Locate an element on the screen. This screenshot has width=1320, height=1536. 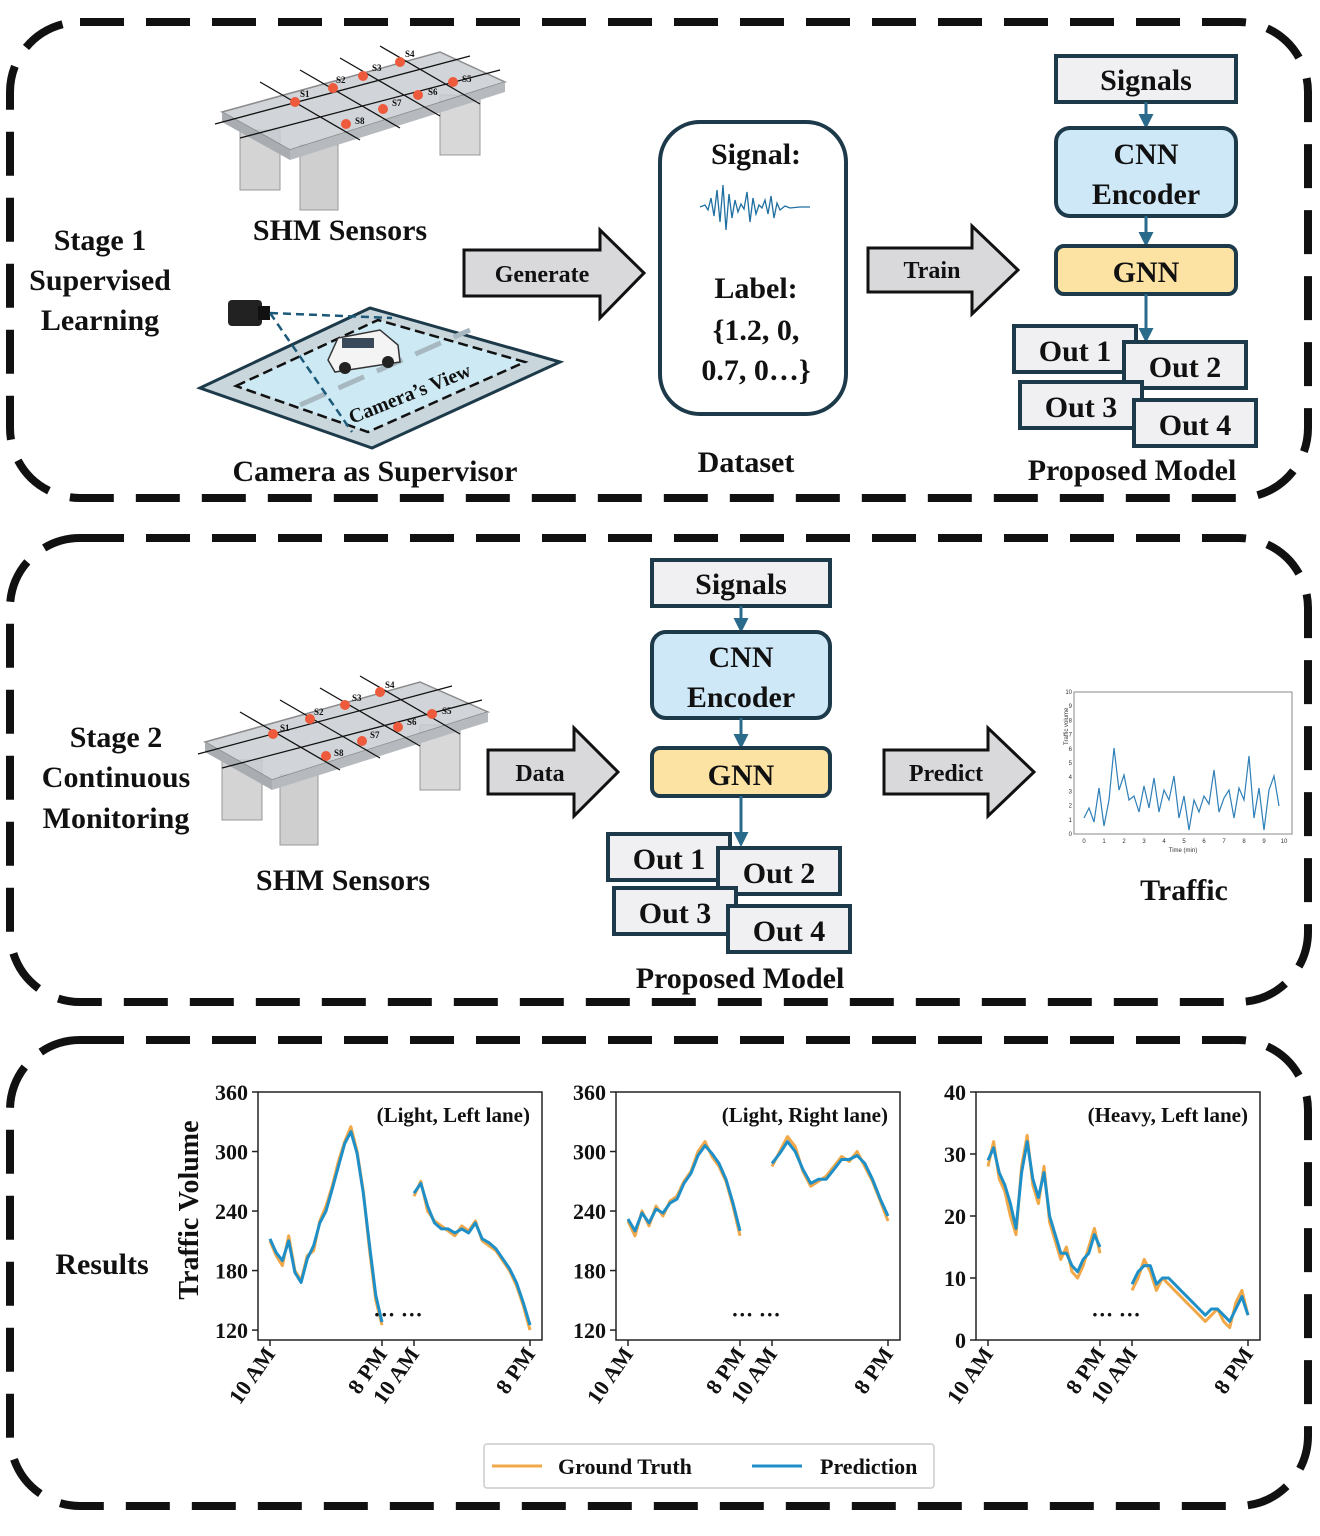
mini-chart-xtick: 7 is located at coordinates (1224, 842).